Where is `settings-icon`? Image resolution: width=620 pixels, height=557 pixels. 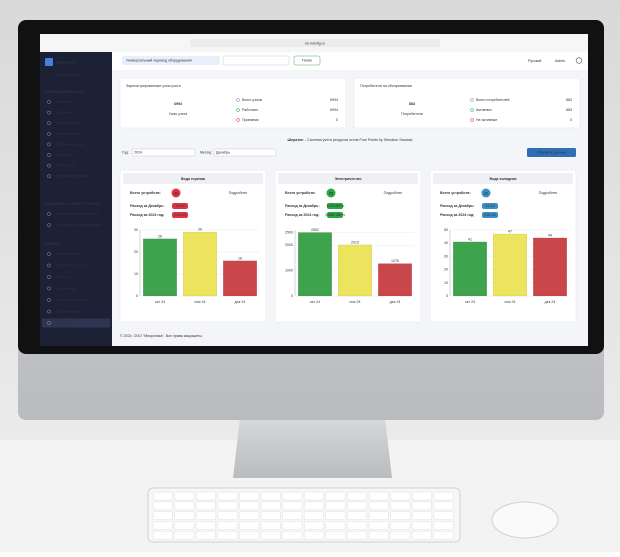 settings-icon is located at coordinates (579, 60).